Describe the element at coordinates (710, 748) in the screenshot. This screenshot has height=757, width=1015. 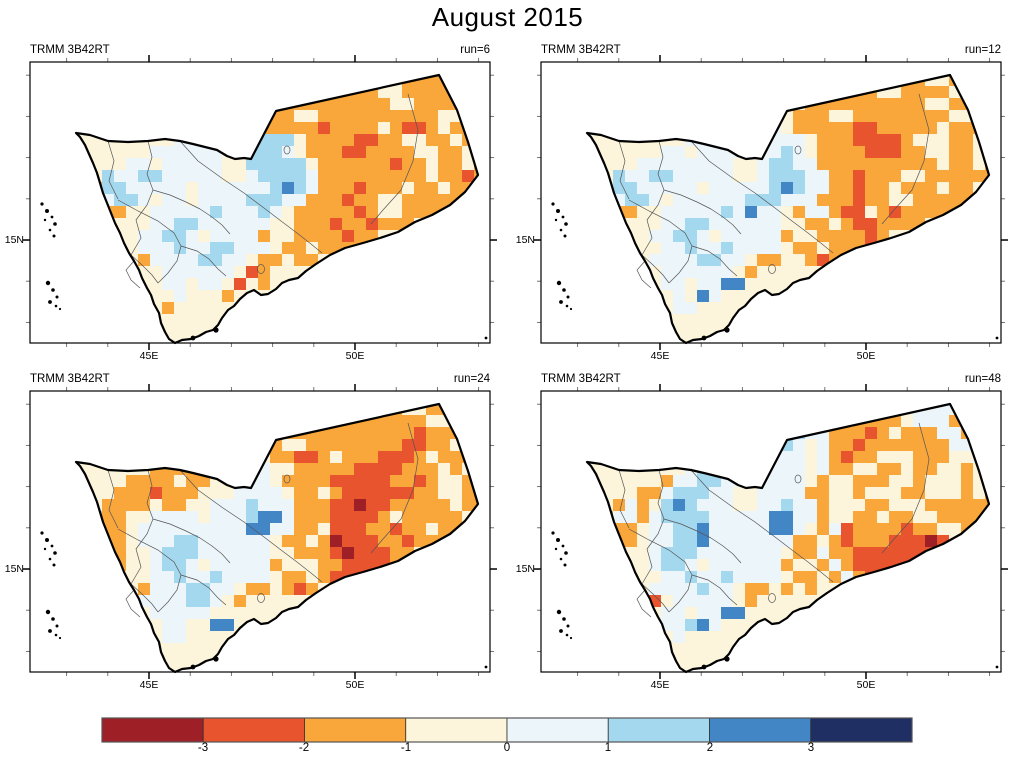
I see `colorbar-tick-2: 2` at that location.